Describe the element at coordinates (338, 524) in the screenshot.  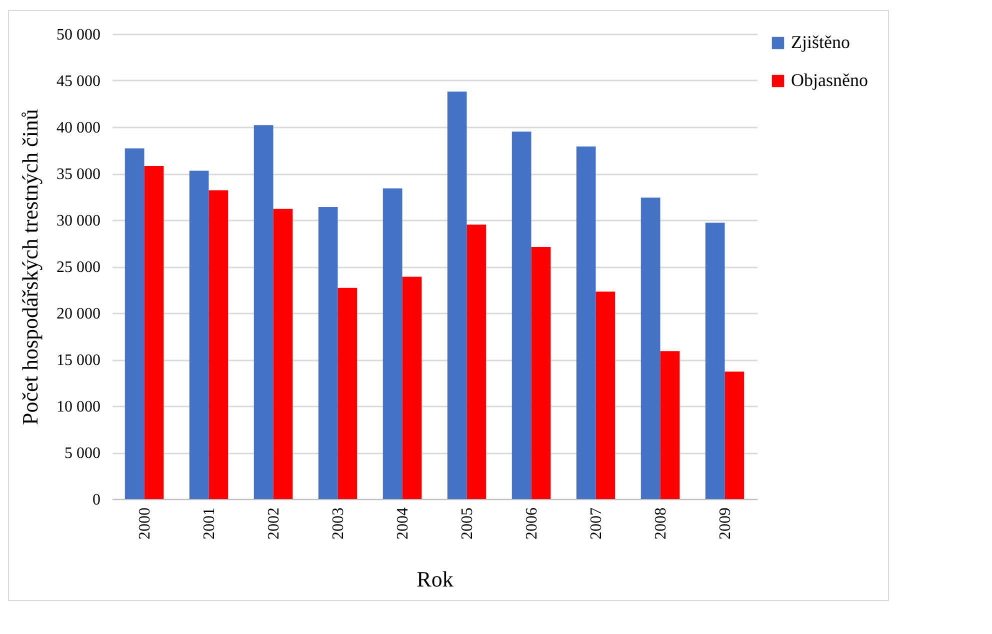
I see `x-tick-label: 2003` at that location.